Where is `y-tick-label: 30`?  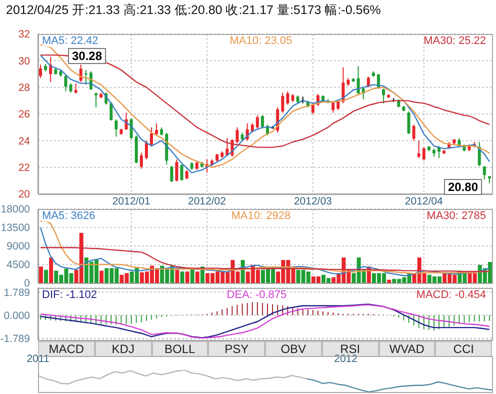 y-tick-label: 30 is located at coordinates (24, 61).